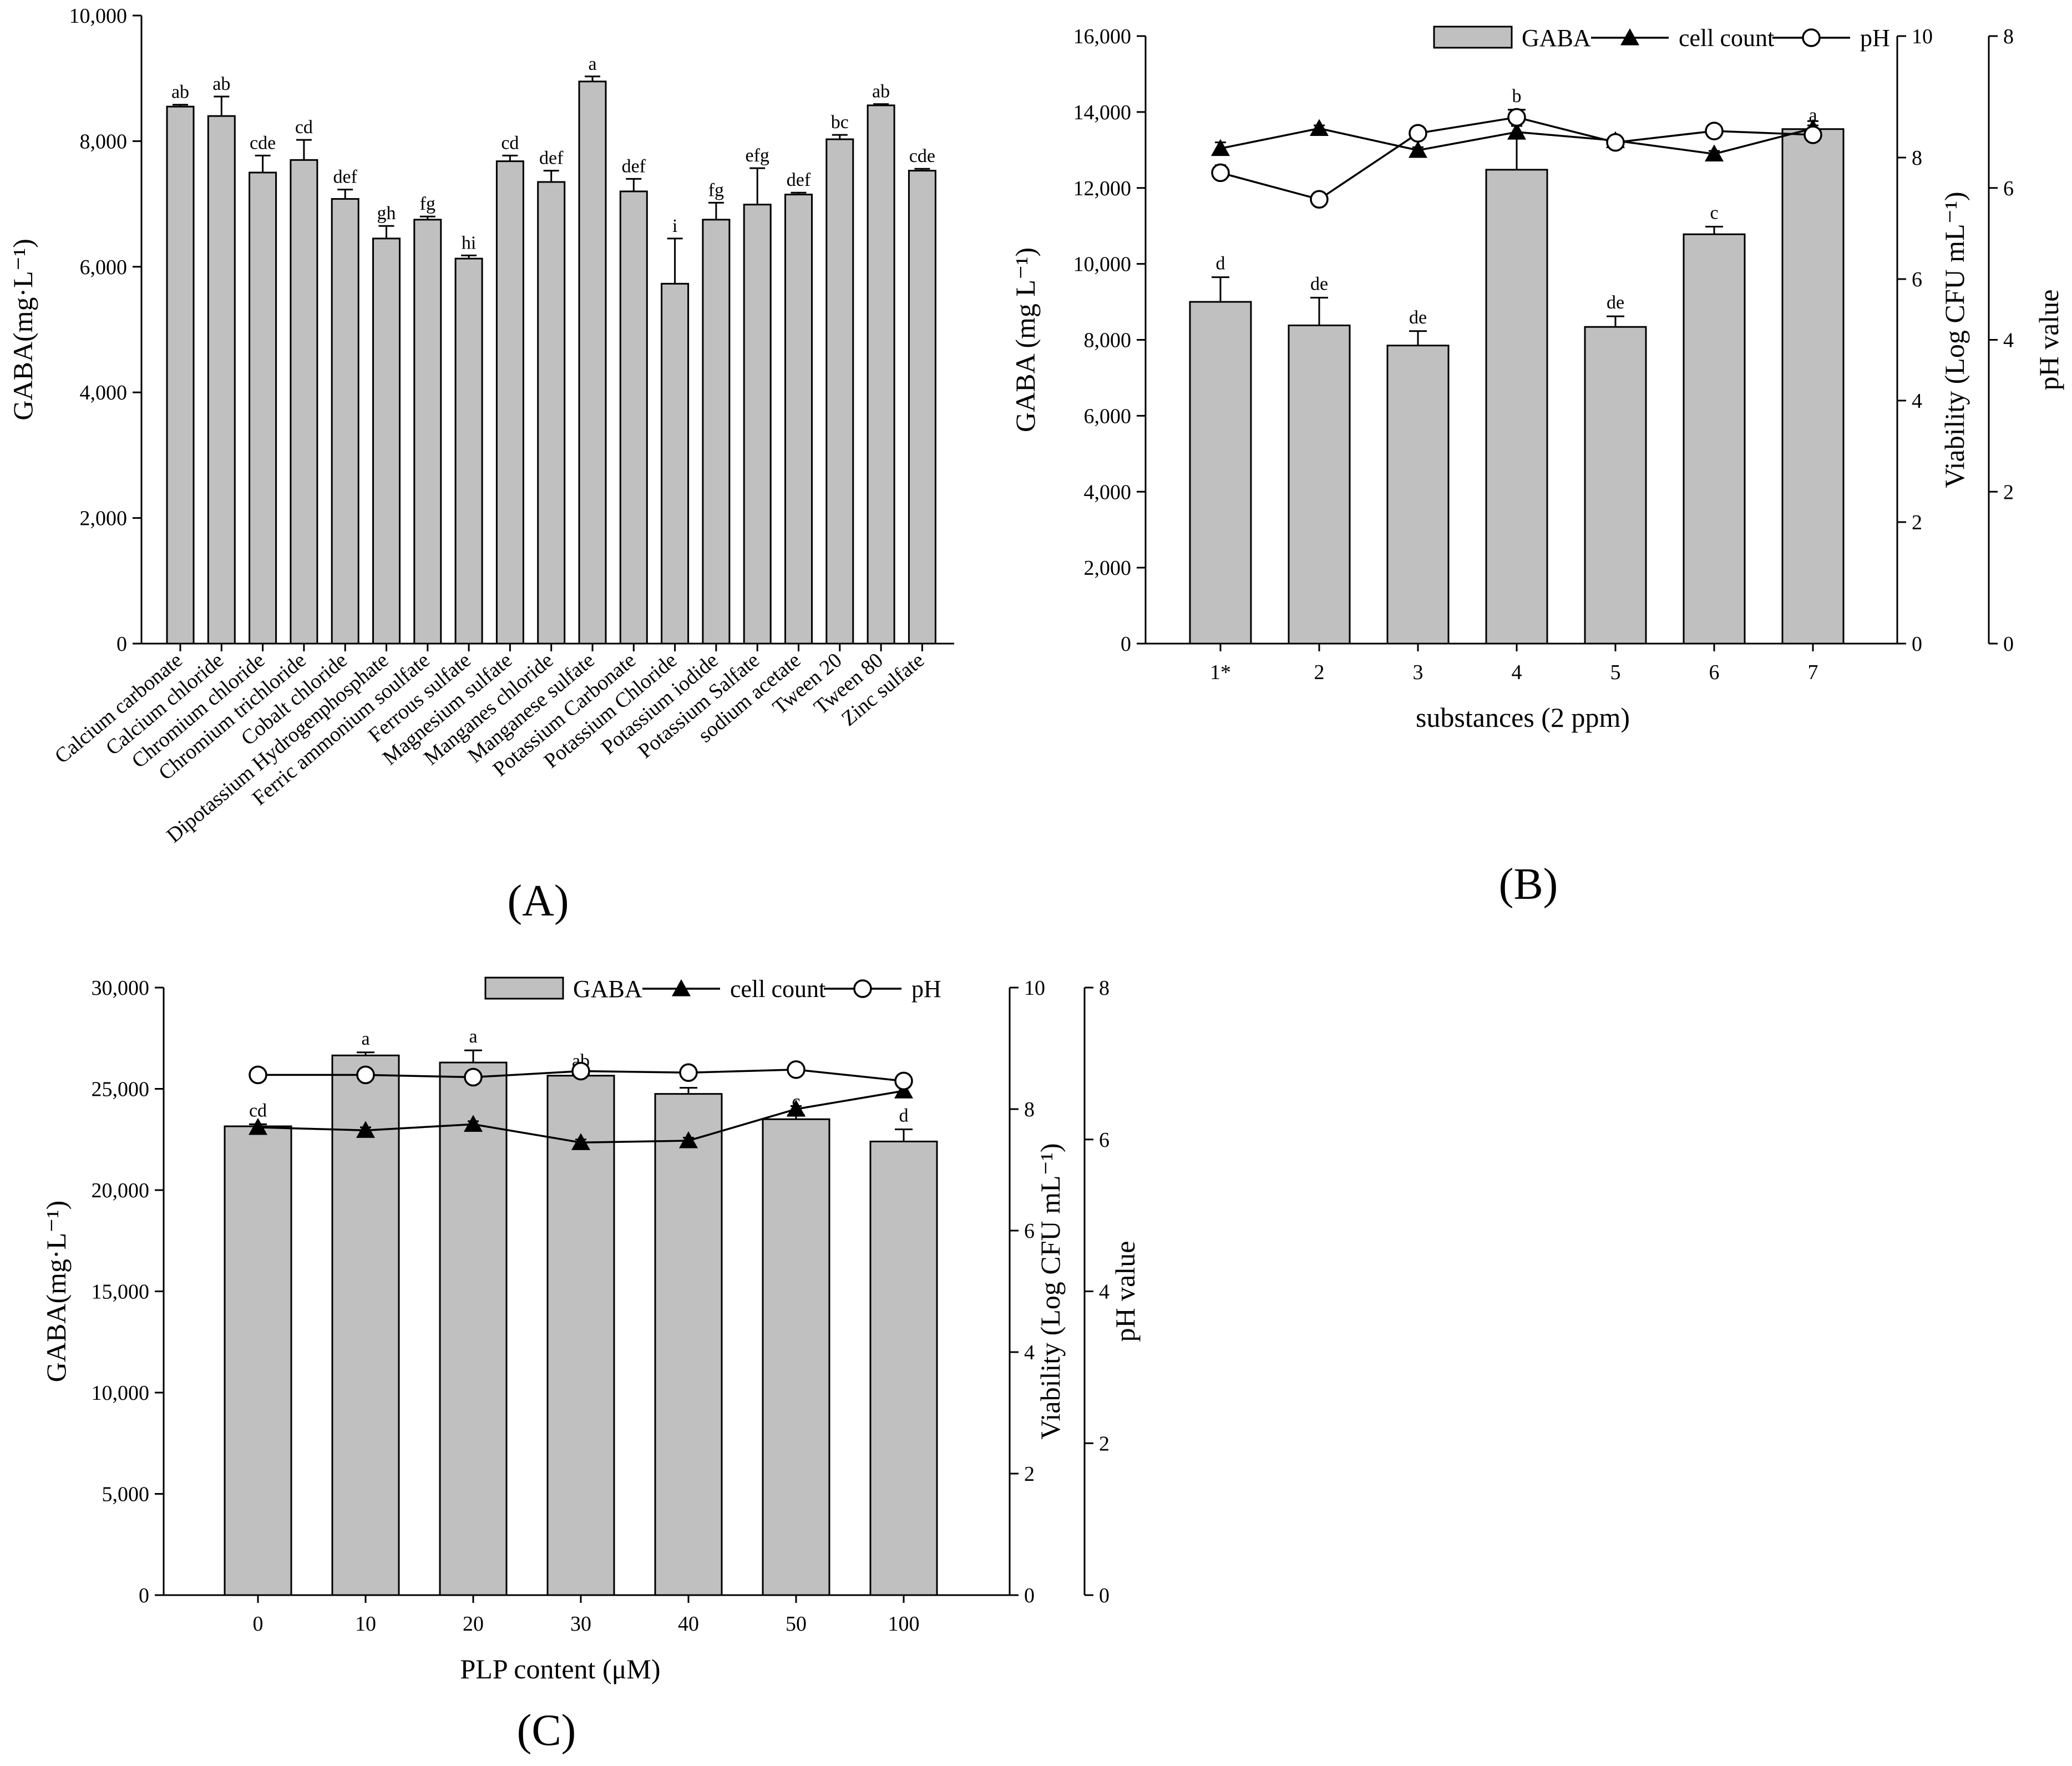 This screenshot has width=2072, height=1766. I want to click on b-significance-letter: c, so click(1714, 213).